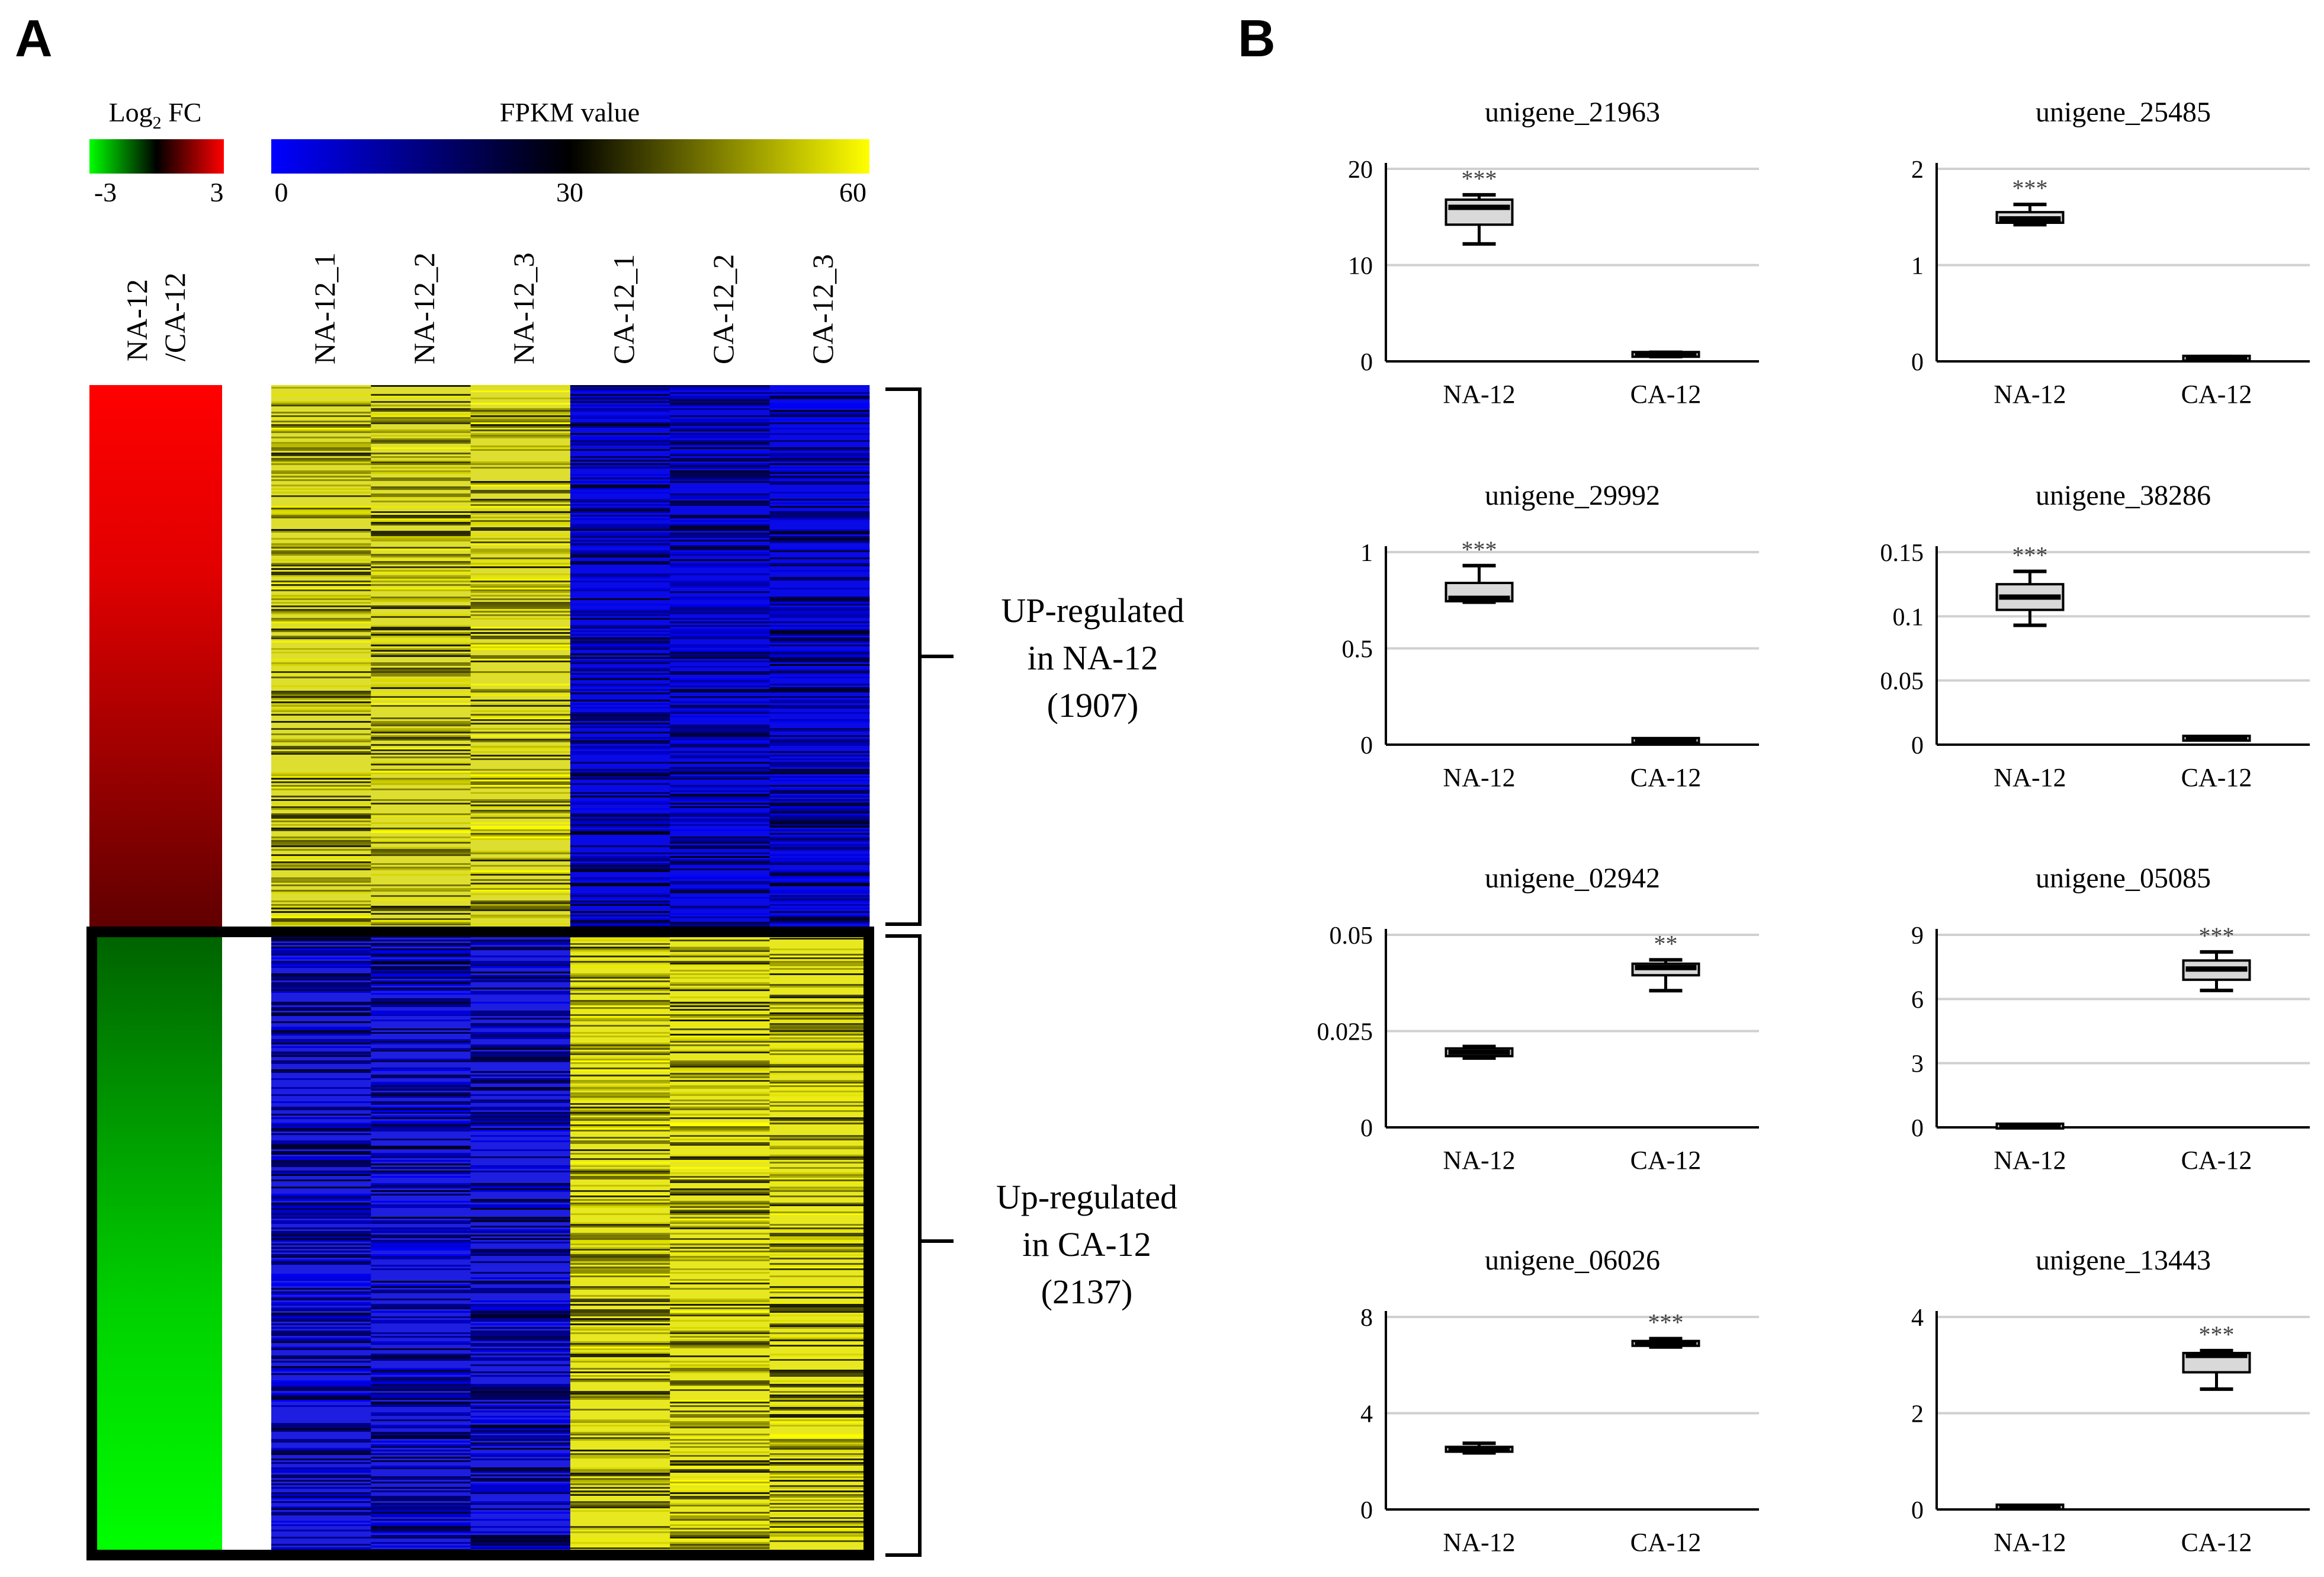  What do you see at coordinates (919, 1245) in the screenshot?
I see `group-bracket-down` at bounding box center [919, 1245].